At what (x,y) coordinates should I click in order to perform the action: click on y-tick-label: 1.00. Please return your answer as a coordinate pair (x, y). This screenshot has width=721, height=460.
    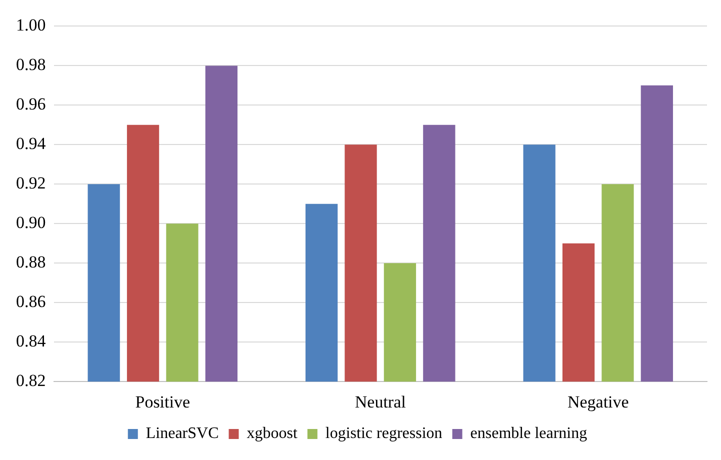
    Looking at the image, I should click on (31, 25).